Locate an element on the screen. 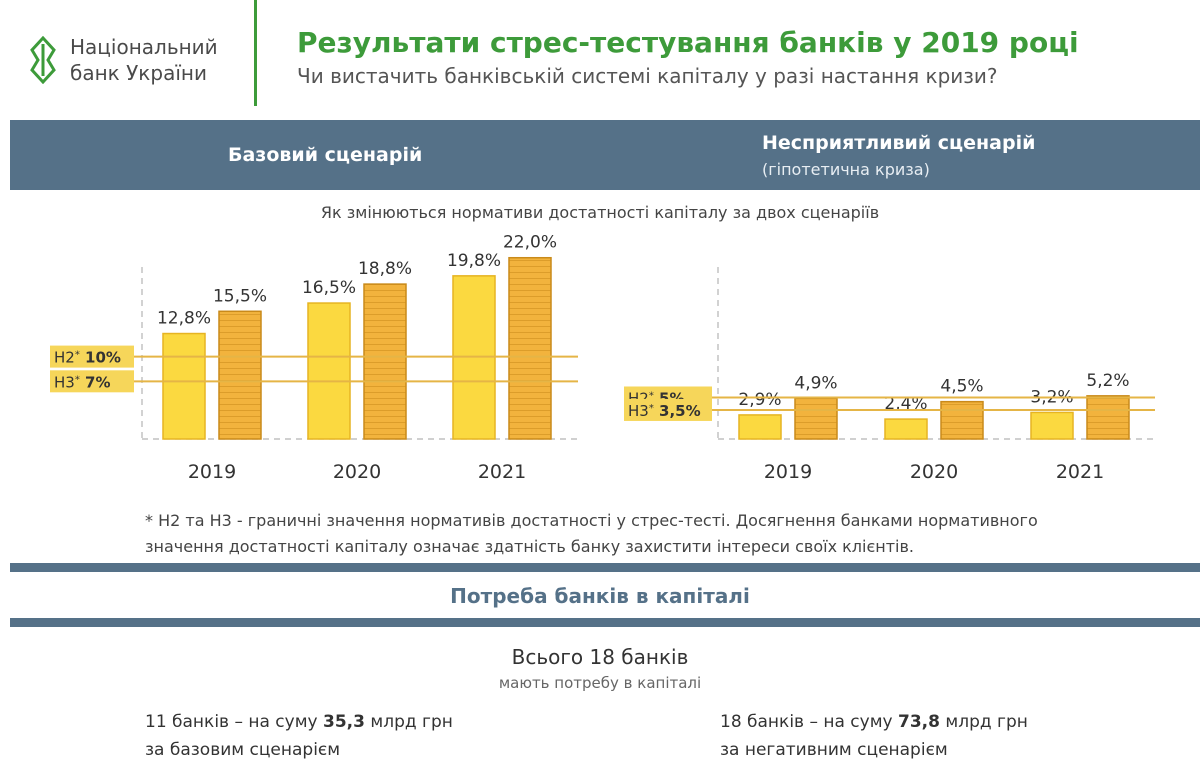 The height and width of the screenshot is (764, 1200). adverse-x-tick-2020: 2020 is located at coordinates (934, 472).